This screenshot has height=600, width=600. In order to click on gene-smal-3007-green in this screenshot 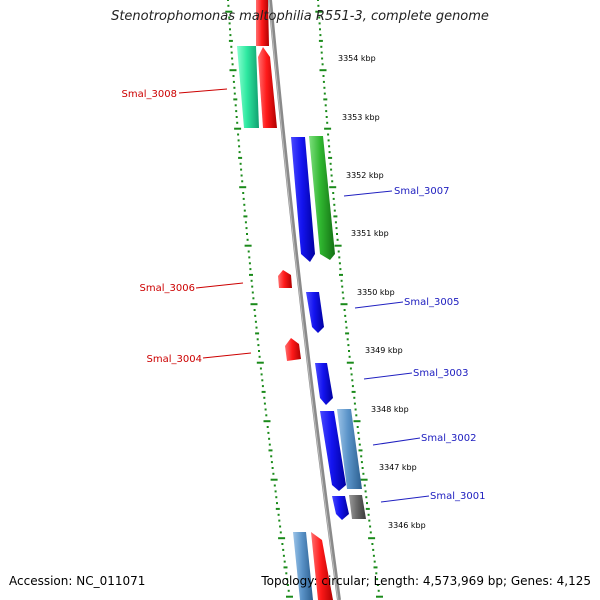, I will do `click(322, 198)`.